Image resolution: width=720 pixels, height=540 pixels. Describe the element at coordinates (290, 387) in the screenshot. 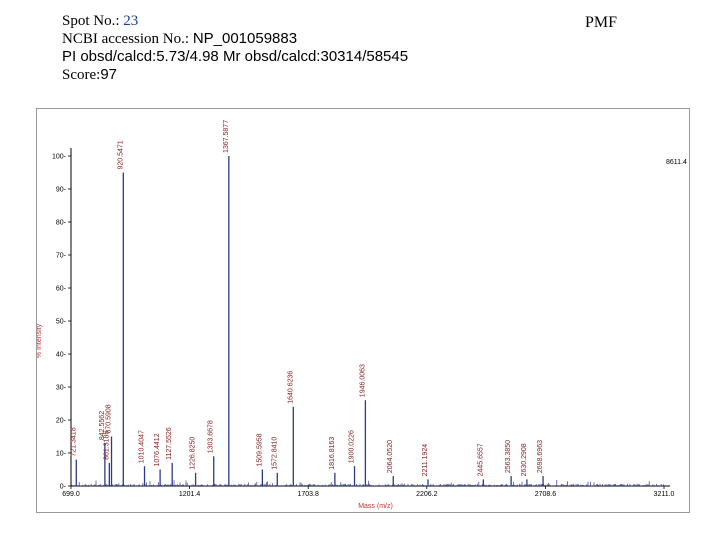

I see `peak-label: 1640.6236` at that location.